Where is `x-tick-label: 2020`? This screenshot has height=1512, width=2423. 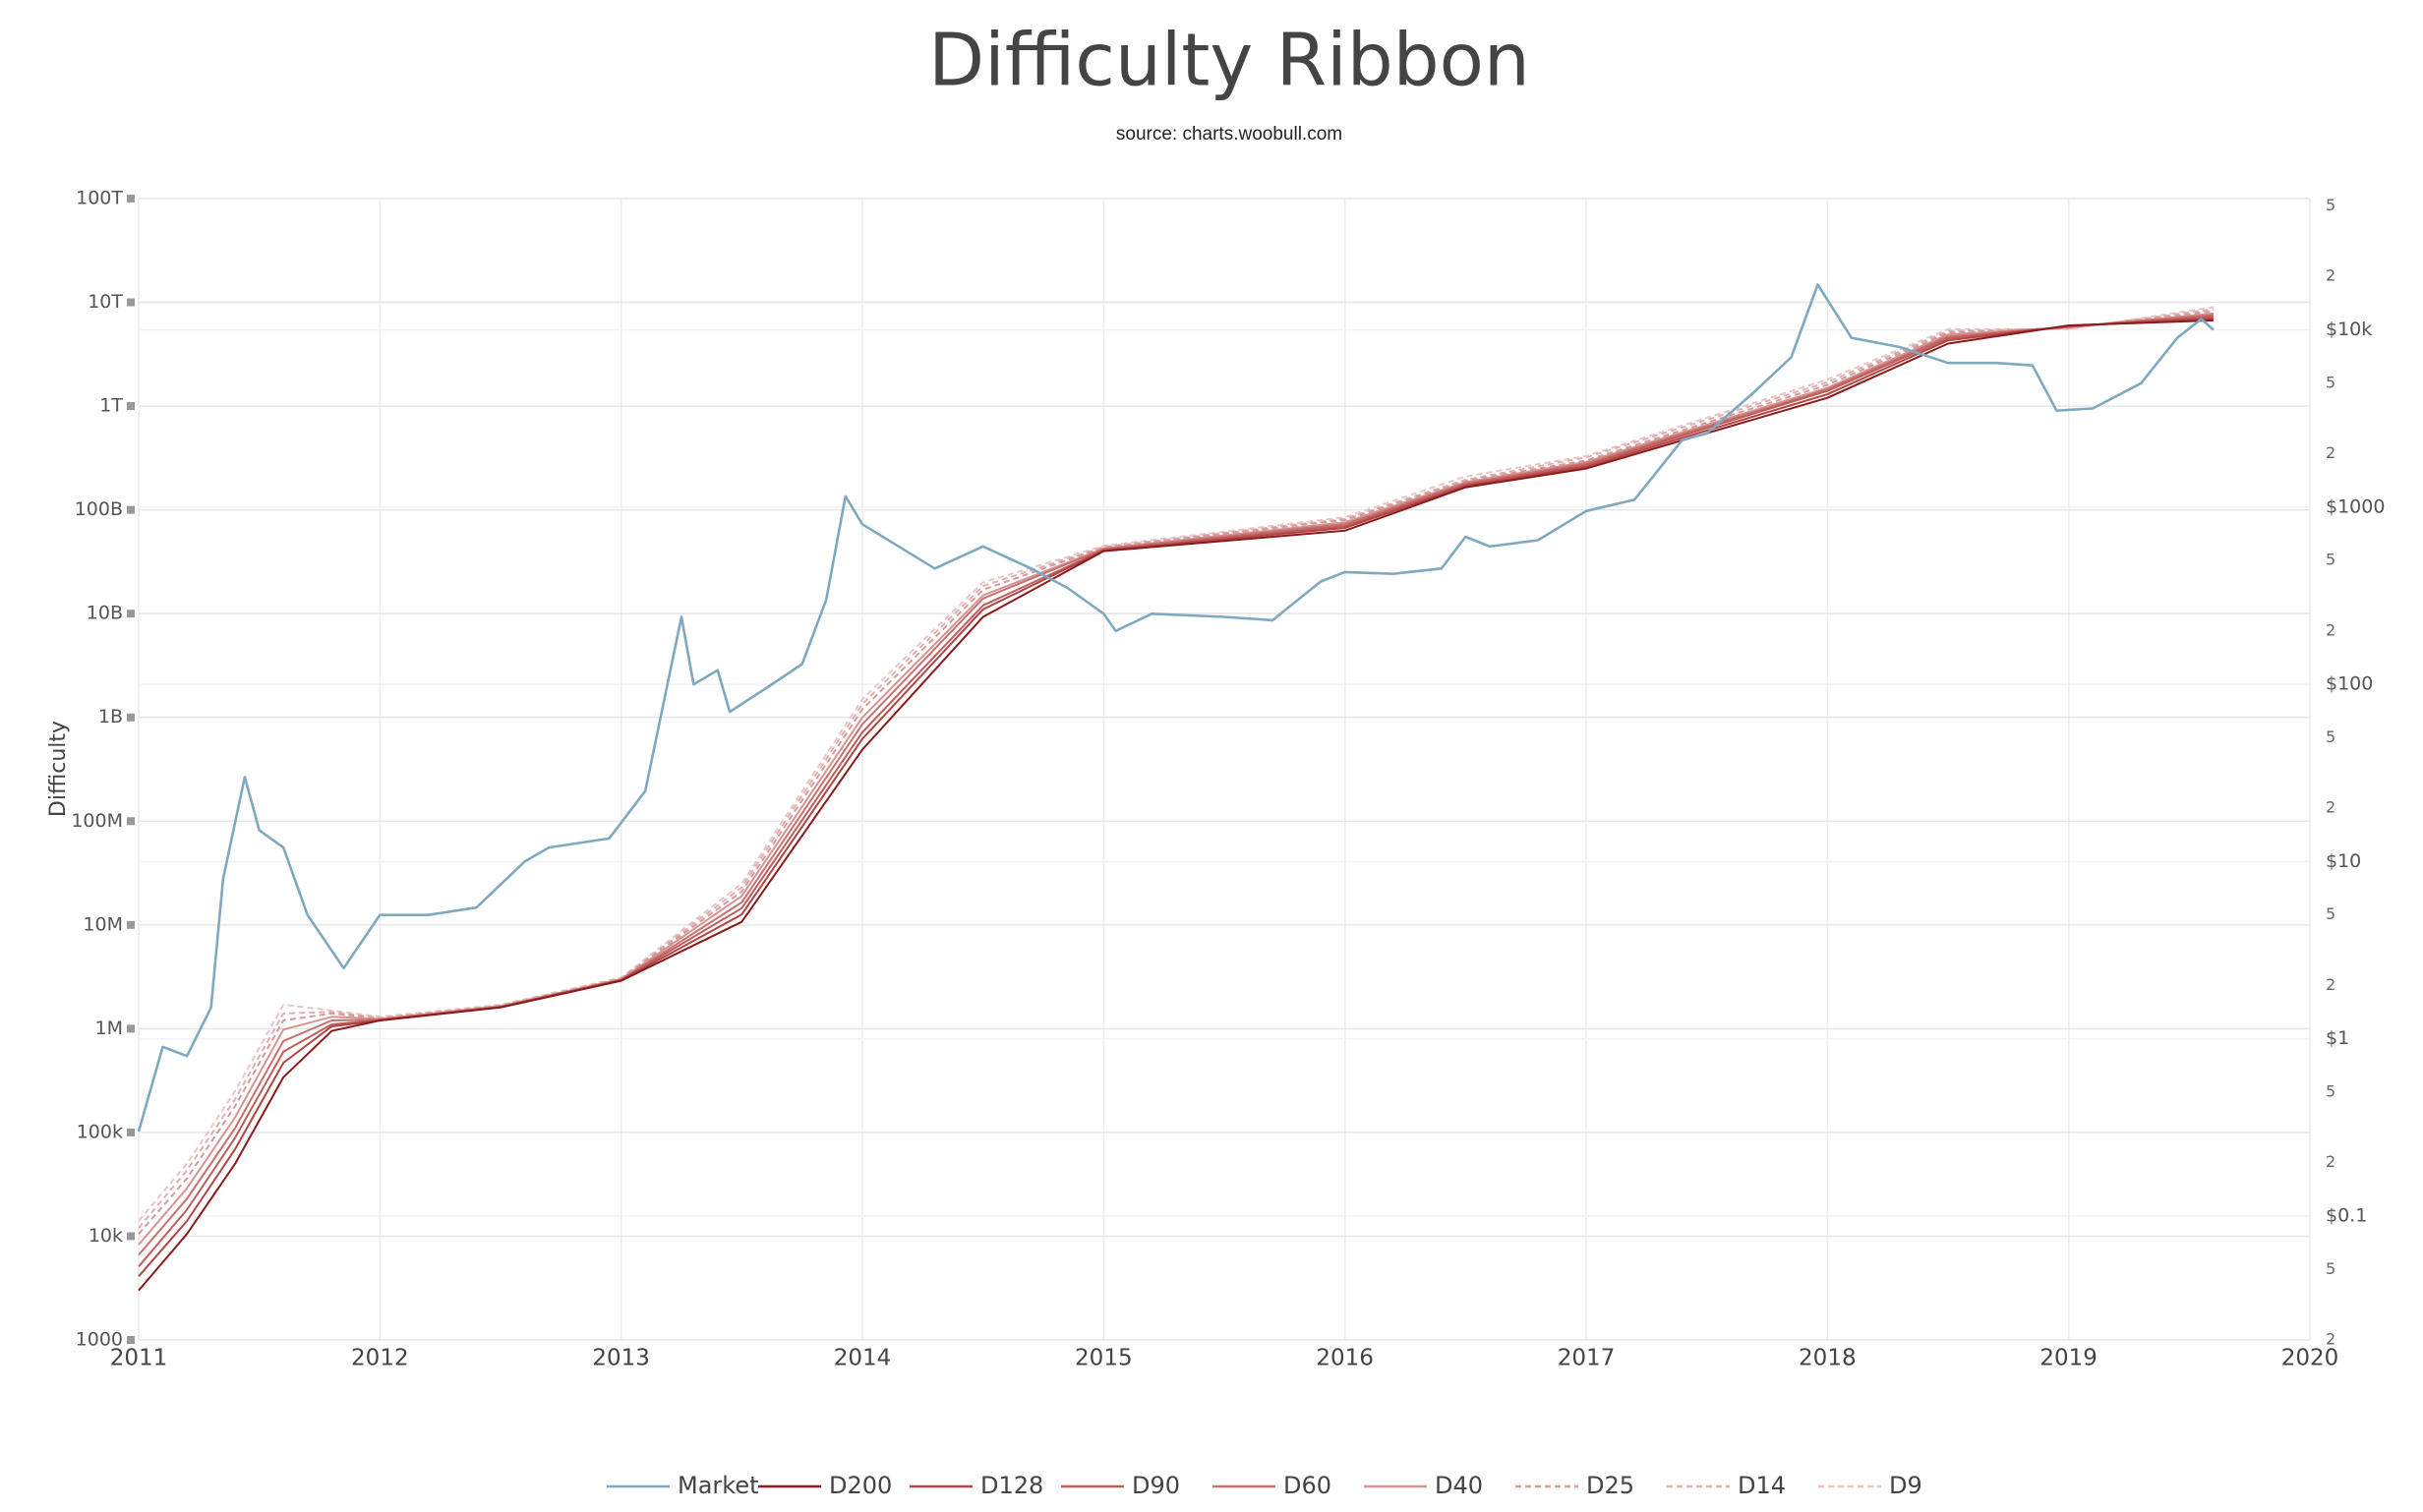
x-tick-label: 2020 is located at coordinates (2310, 1358).